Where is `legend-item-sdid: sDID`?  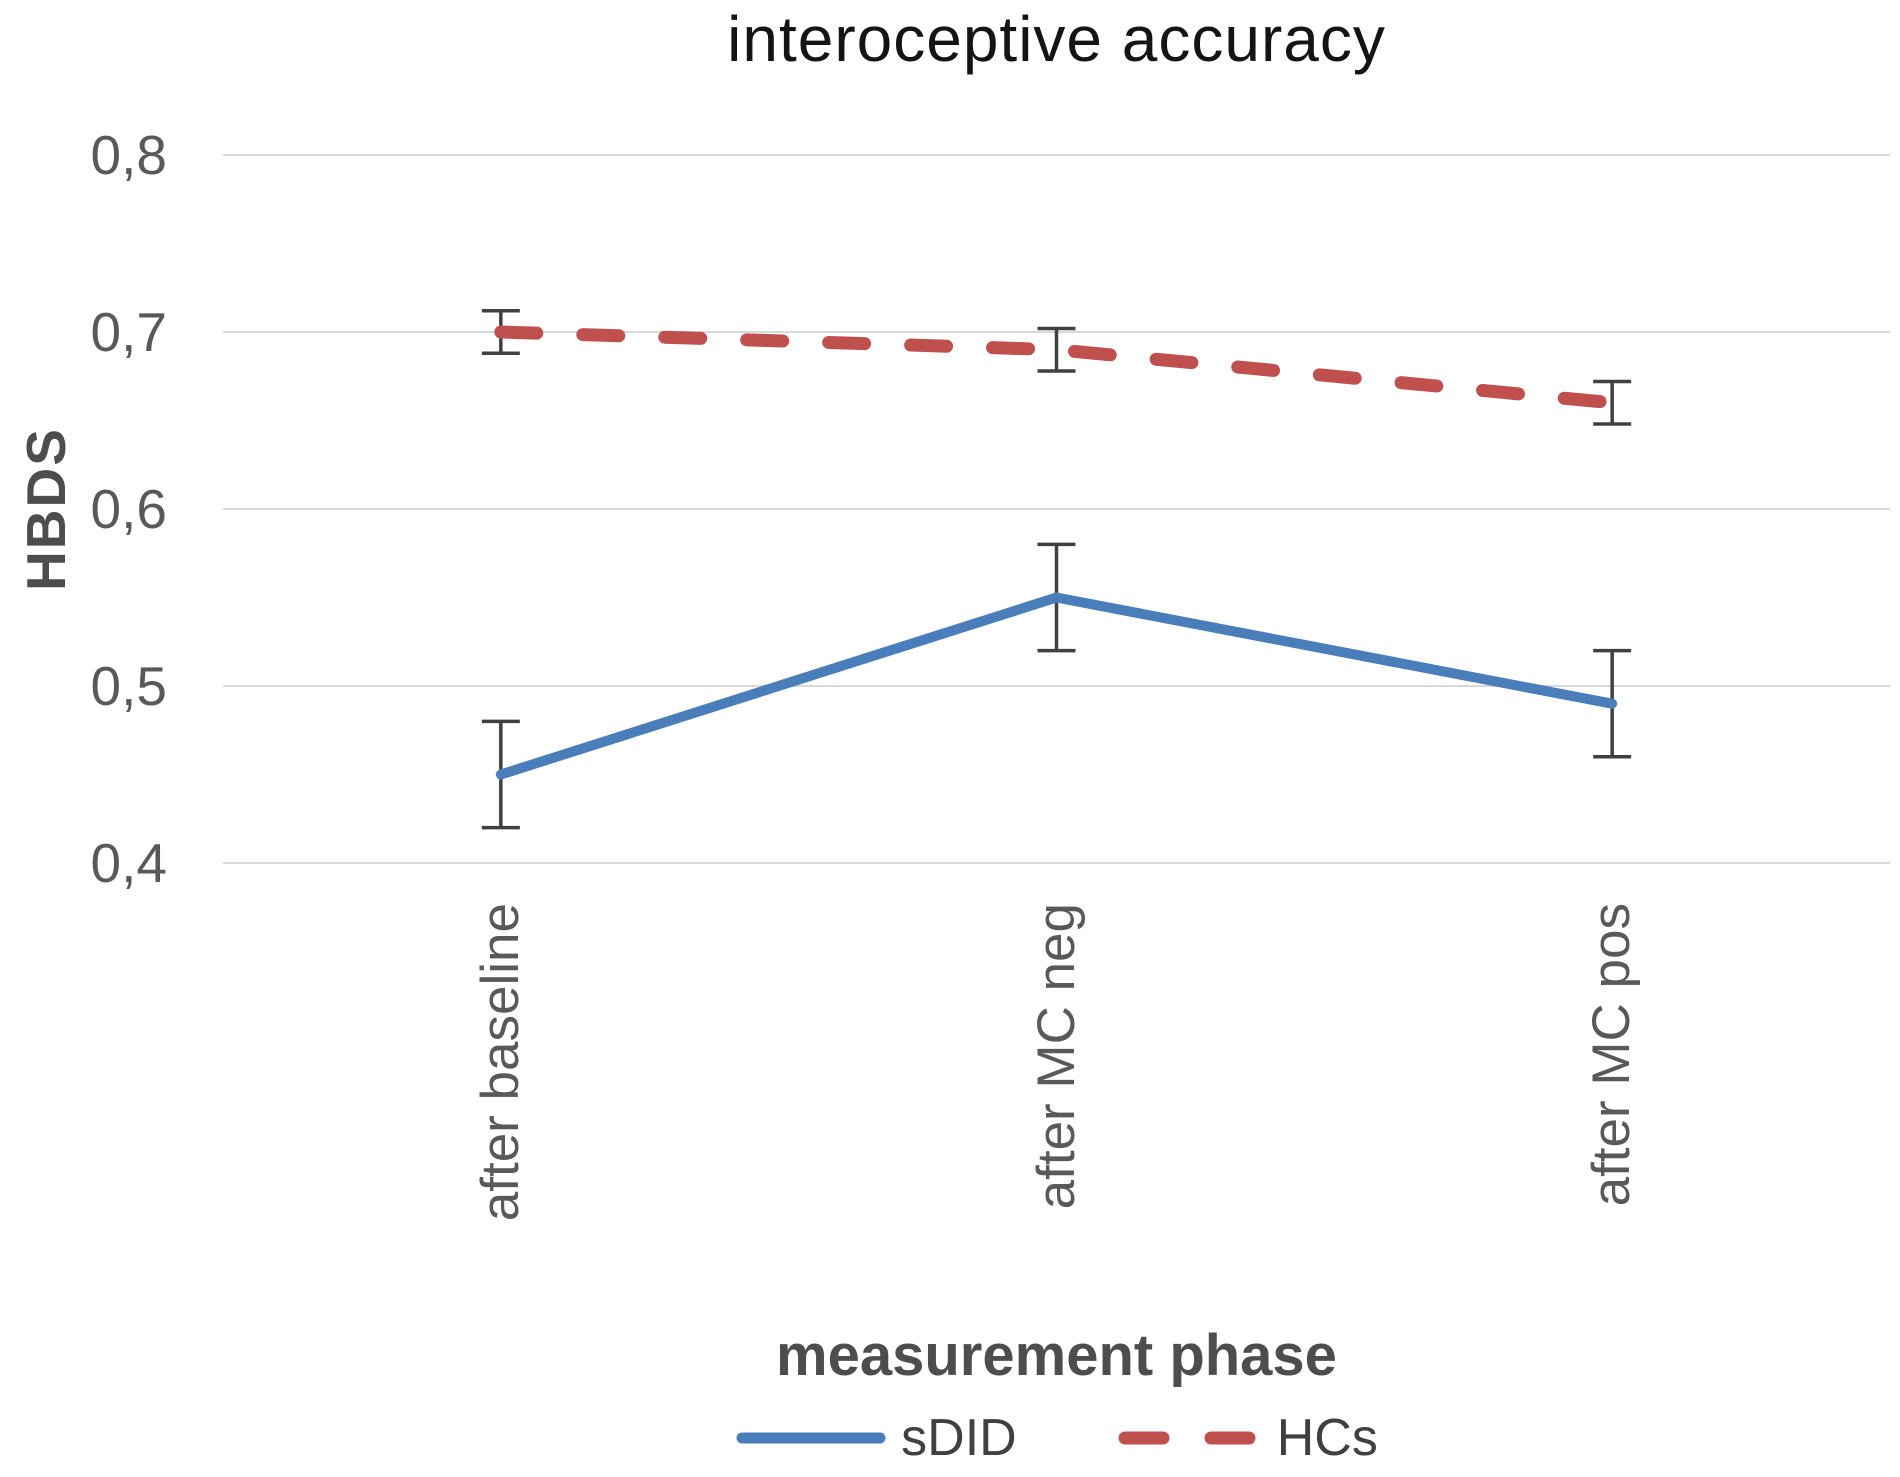
legend-item-sdid: sDID is located at coordinates (876, 1438).